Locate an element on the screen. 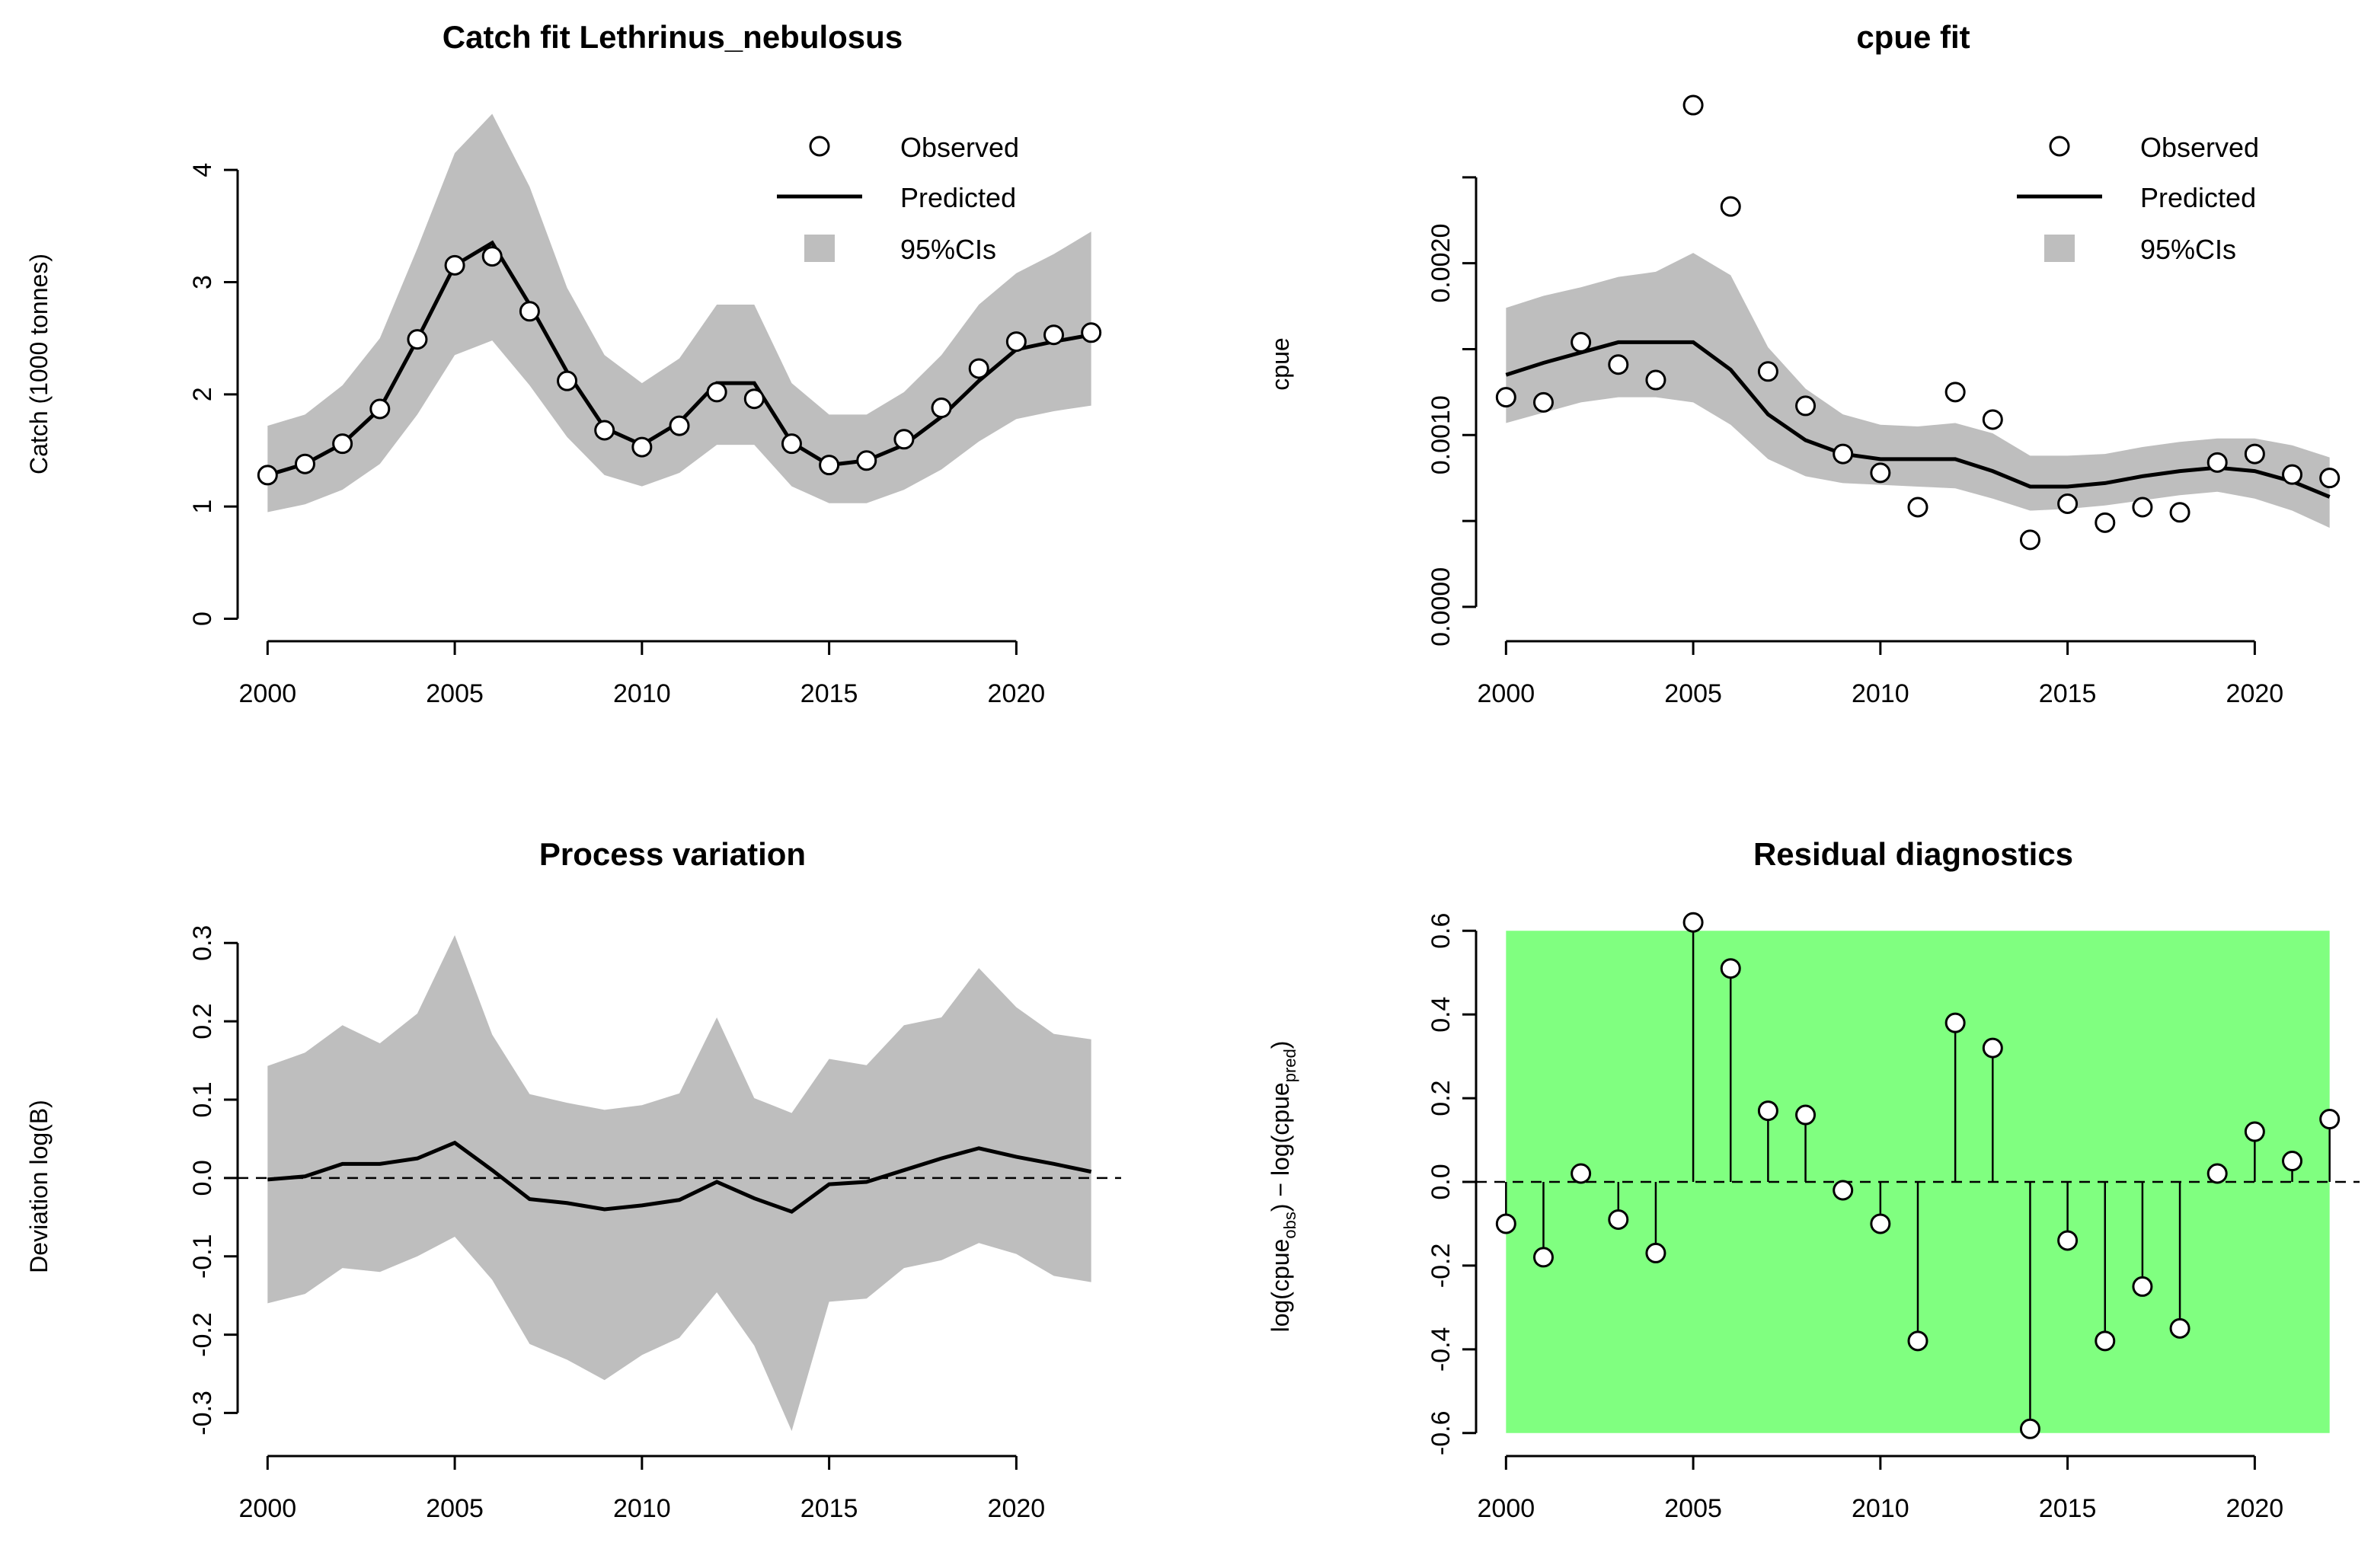 The width and height of the screenshot is (2371, 1568). catch-legend-observed: Observed is located at coordinates (959, 147).